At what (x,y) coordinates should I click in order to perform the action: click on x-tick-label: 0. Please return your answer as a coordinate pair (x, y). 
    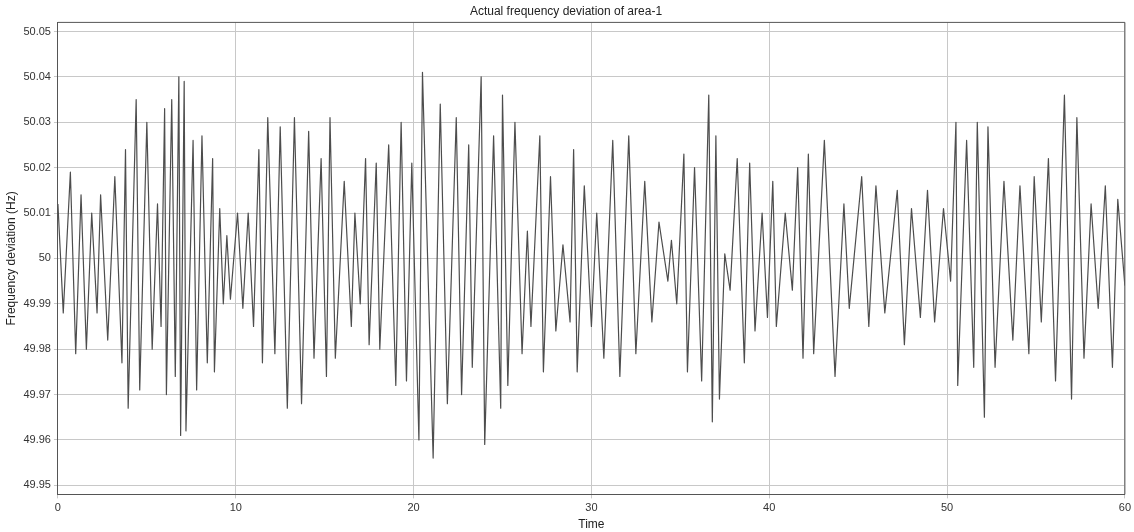
    Looking at the image, I should click on (57, 507).